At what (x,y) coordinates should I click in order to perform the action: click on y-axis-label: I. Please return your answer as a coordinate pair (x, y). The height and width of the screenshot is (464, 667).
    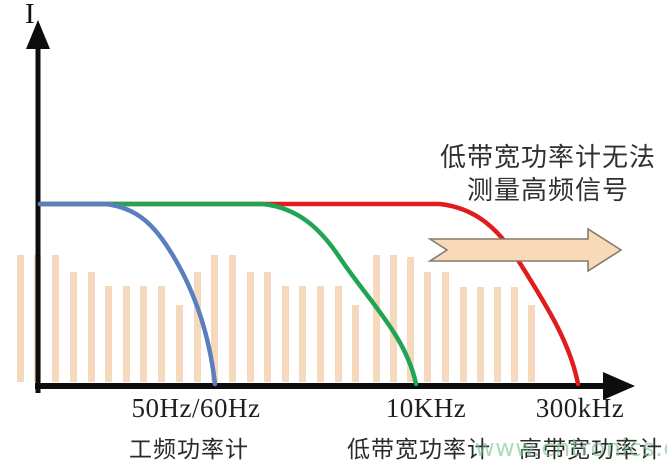
    Looking at the image, I should click on (30, 15).